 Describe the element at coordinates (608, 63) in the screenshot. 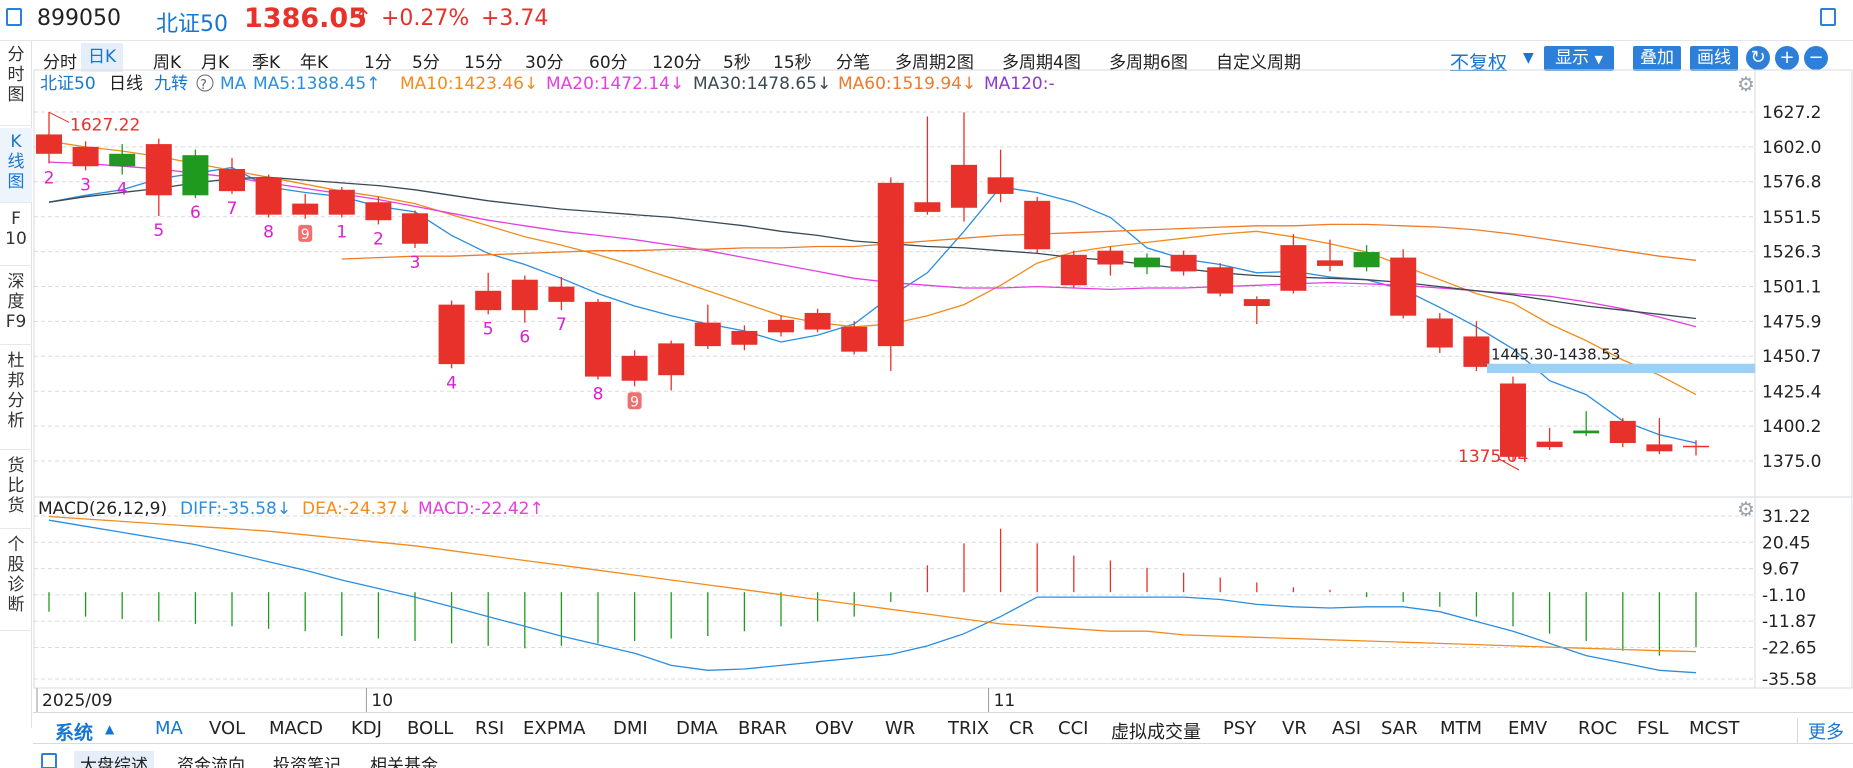

I see `tab-period-10: 60分` at that location.